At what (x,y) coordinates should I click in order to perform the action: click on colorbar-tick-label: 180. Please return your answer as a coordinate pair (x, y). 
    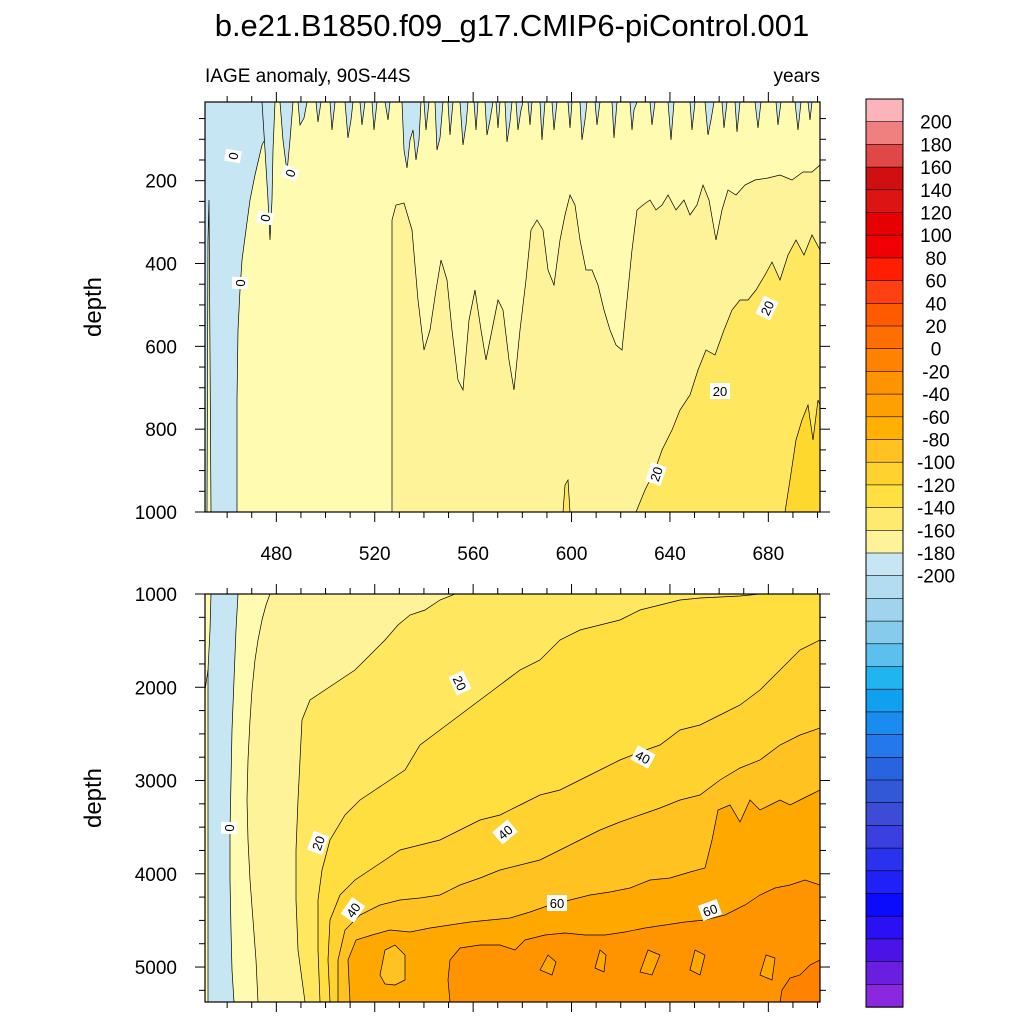
    Looking at the image, I should click on (936, 145).